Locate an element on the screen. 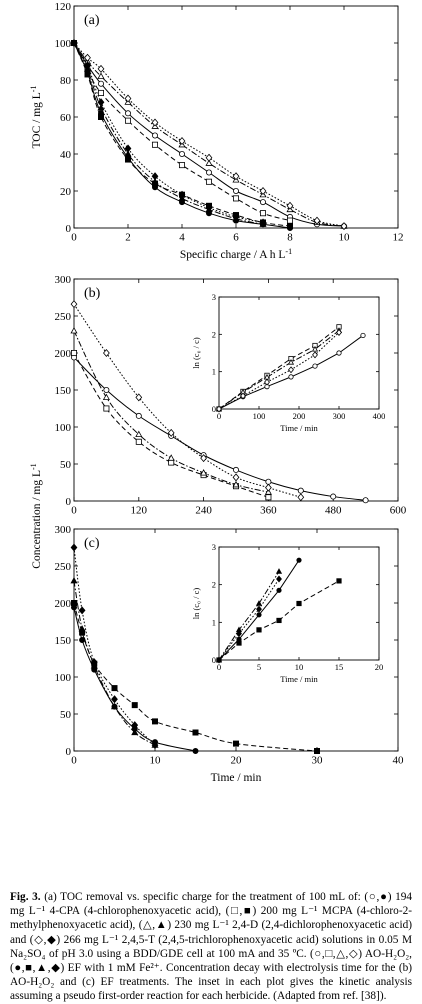  x-tick-label: 480 is located at coordinates (333, 511).